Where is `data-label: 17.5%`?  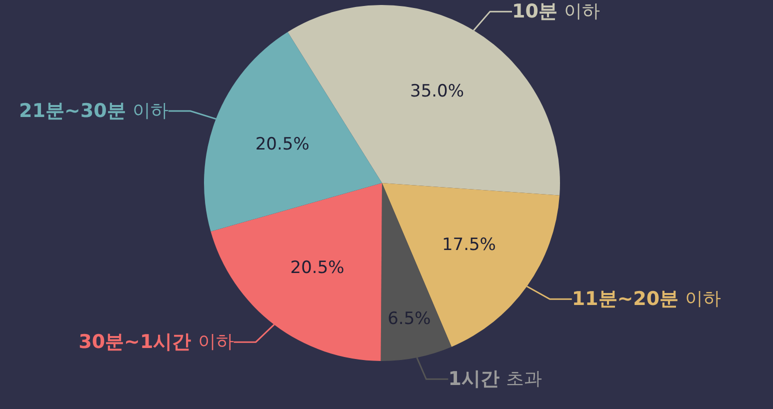
data-label: 17.5% is located at coordinates (469, 245).